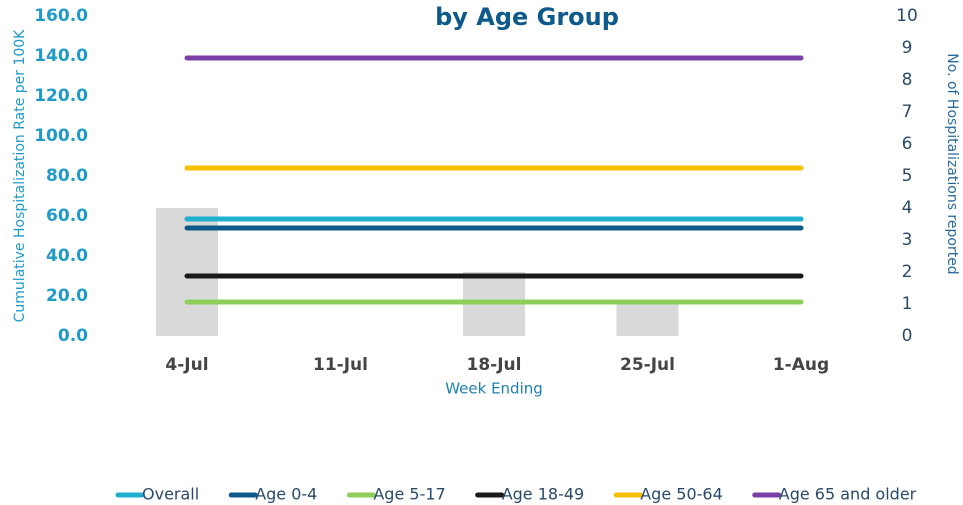 This screenshot has height=505, width=963. I want to click on y2-tick-label: 0, so click(907, 336).